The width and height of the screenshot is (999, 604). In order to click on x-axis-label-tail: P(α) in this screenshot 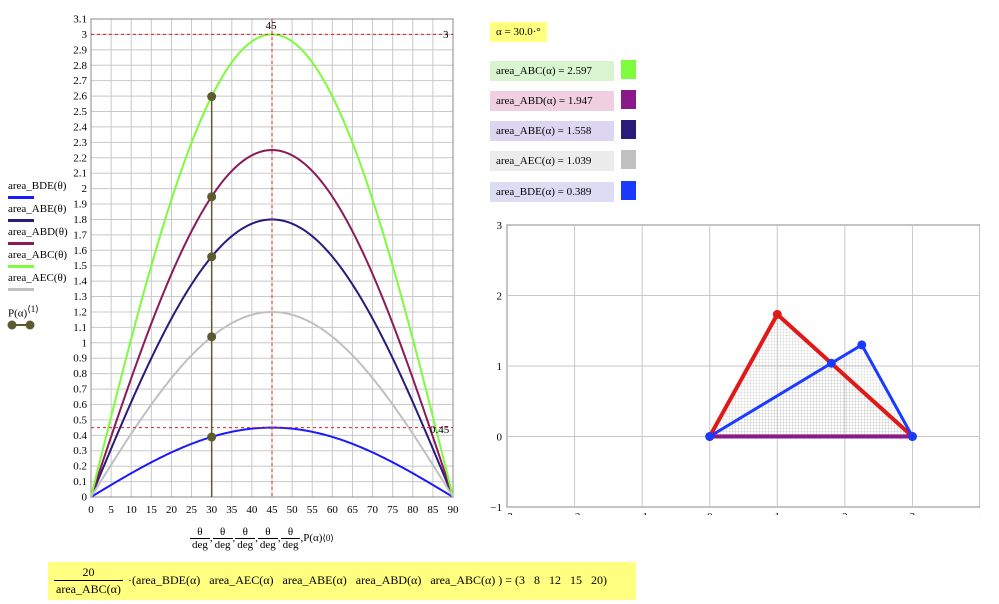, I will do `click(313, 538)`.